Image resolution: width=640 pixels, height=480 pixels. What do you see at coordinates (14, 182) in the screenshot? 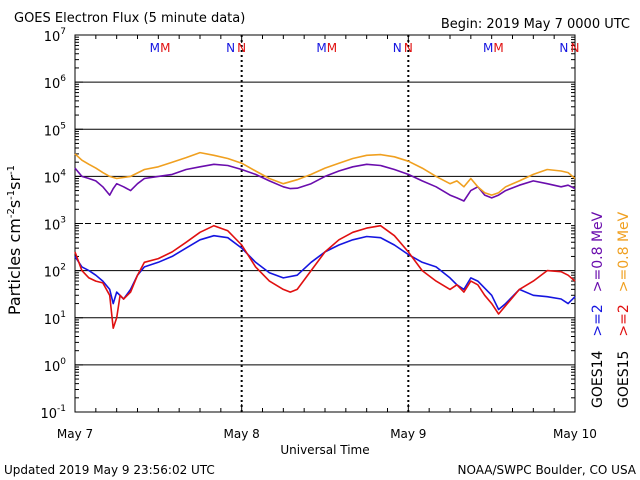
I see `y-axis-label-sr: sr` at bounding box center [14, 182].